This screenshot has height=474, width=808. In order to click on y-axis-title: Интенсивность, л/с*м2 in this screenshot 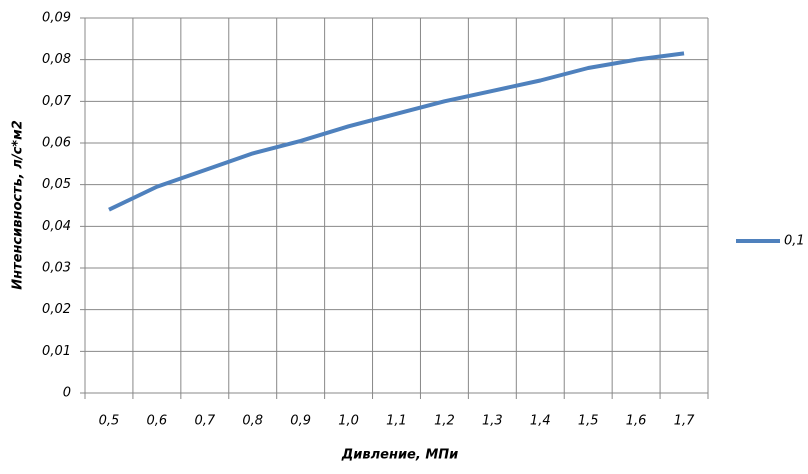, I will do `click(18, 205)`.